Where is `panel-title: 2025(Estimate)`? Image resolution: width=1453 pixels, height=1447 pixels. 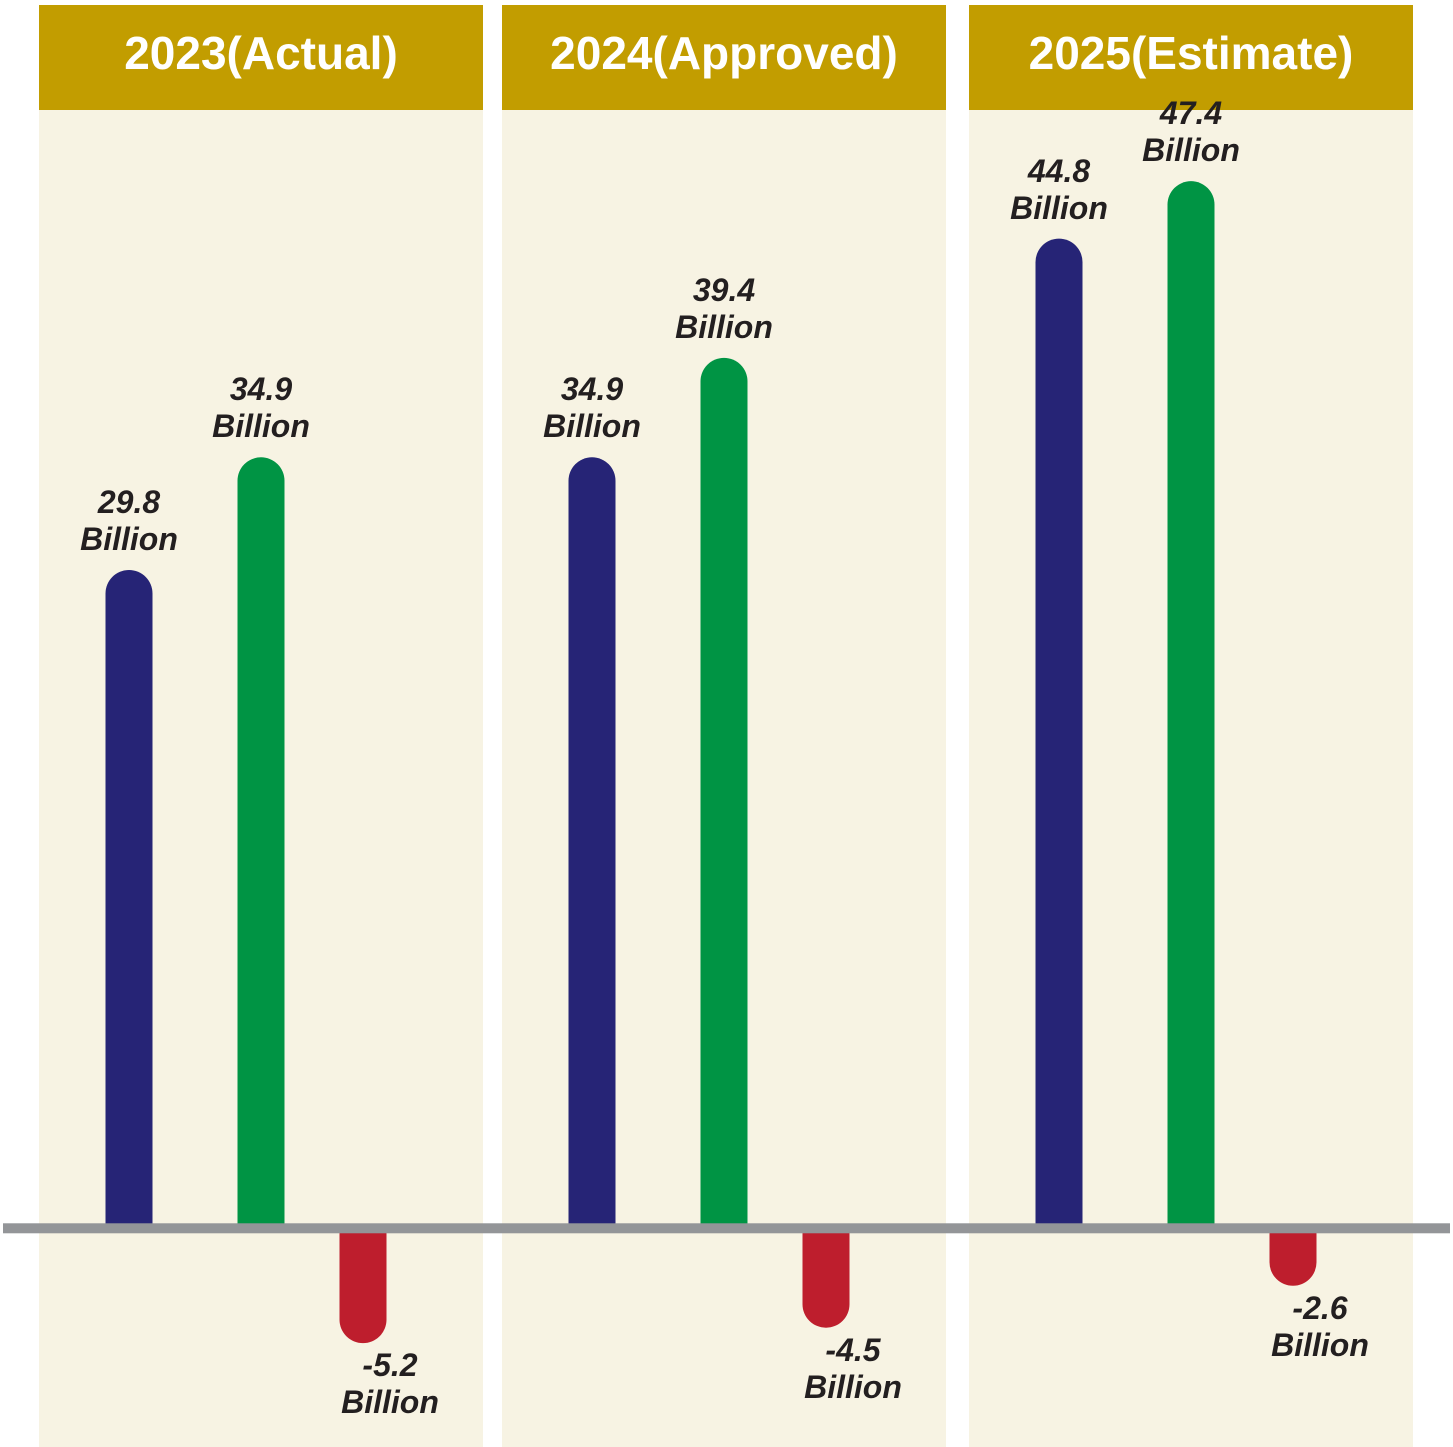
panel-title: 2025(Estimate) is located at coordinates (1191, 53).